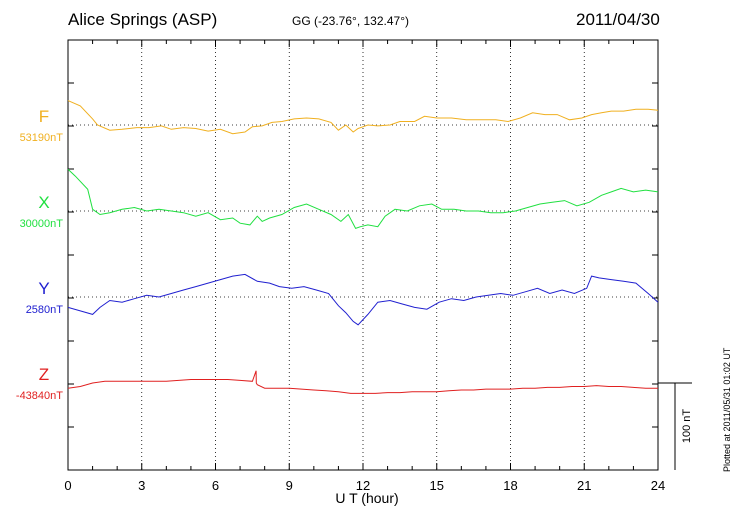 This screenshot has height=520, width=730. Describe the element at coordinates (687, 426) in the screenshot. I see `scale-bar-label: 100 nT` at that location.